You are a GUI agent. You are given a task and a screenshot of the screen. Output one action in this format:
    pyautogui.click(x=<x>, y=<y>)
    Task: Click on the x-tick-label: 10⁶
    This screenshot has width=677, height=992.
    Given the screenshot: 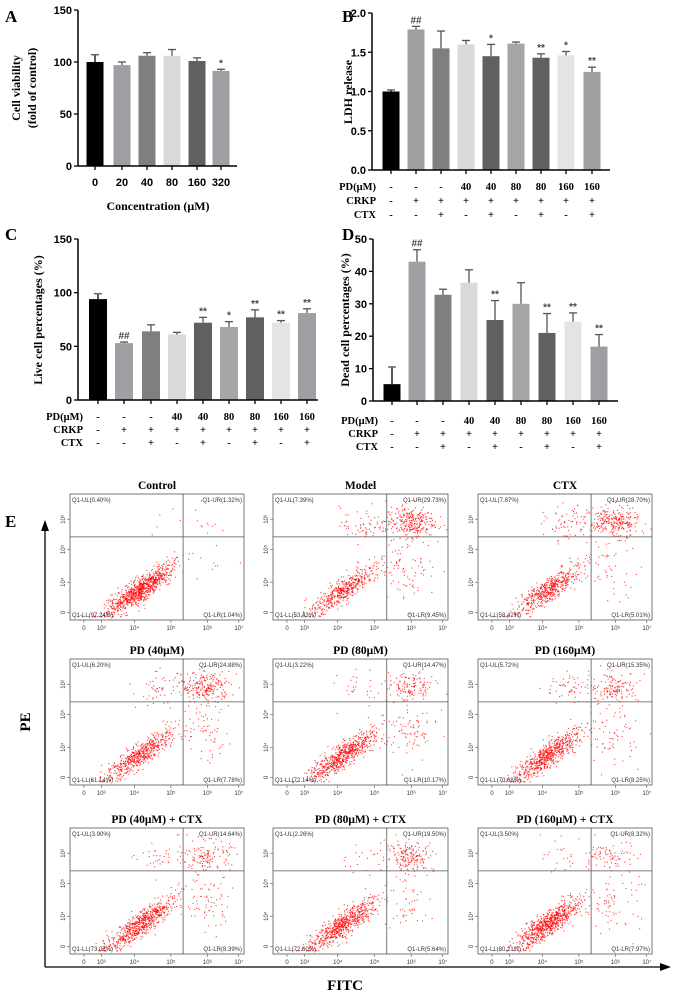 What is the action you would take?
    pyautogui.click(x=208, y=793)
    